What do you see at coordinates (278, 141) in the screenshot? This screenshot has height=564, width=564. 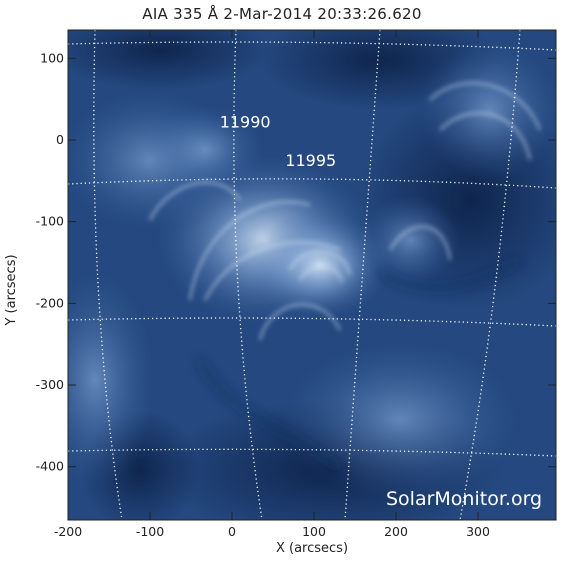 I see `region-labels: 11990 11995` at bounding box center [278, 141].